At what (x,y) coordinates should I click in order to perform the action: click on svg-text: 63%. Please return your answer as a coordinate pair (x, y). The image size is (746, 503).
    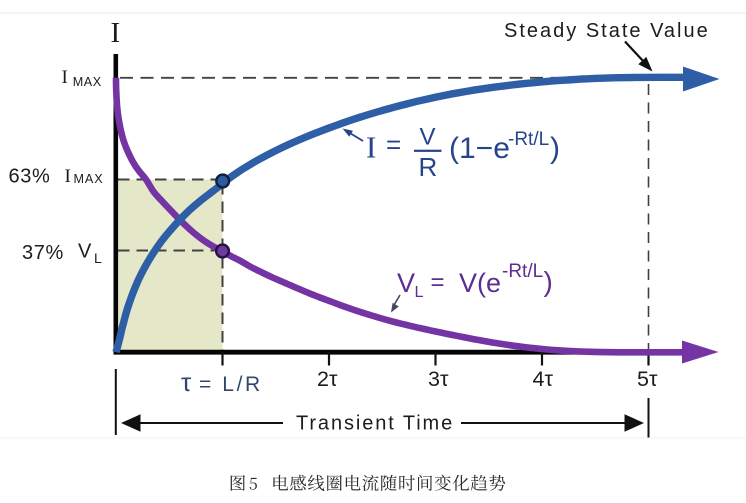
    Looking at the image, I should click on (30, 177).